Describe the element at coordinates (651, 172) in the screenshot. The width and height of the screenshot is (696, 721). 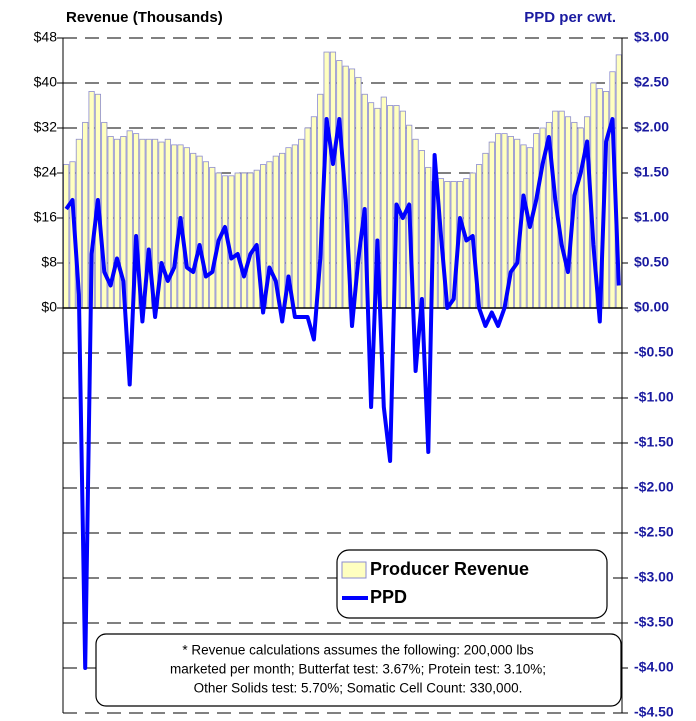
I see `y2-tick-label: $1.50` at that location.